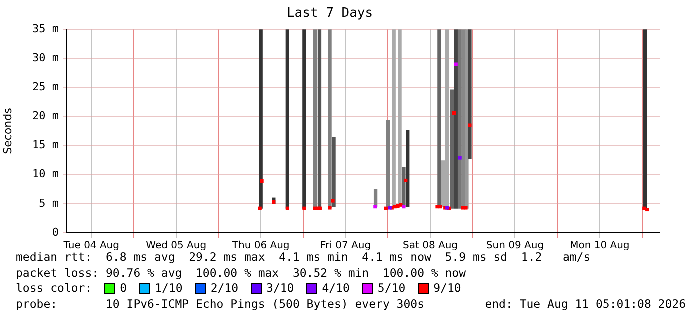 This screenshot has height=315, width=697. What do you see at coordinates (54, 288) in the screenshot?
I see `legend-title: loss color:` at bounding box center [54, 288].